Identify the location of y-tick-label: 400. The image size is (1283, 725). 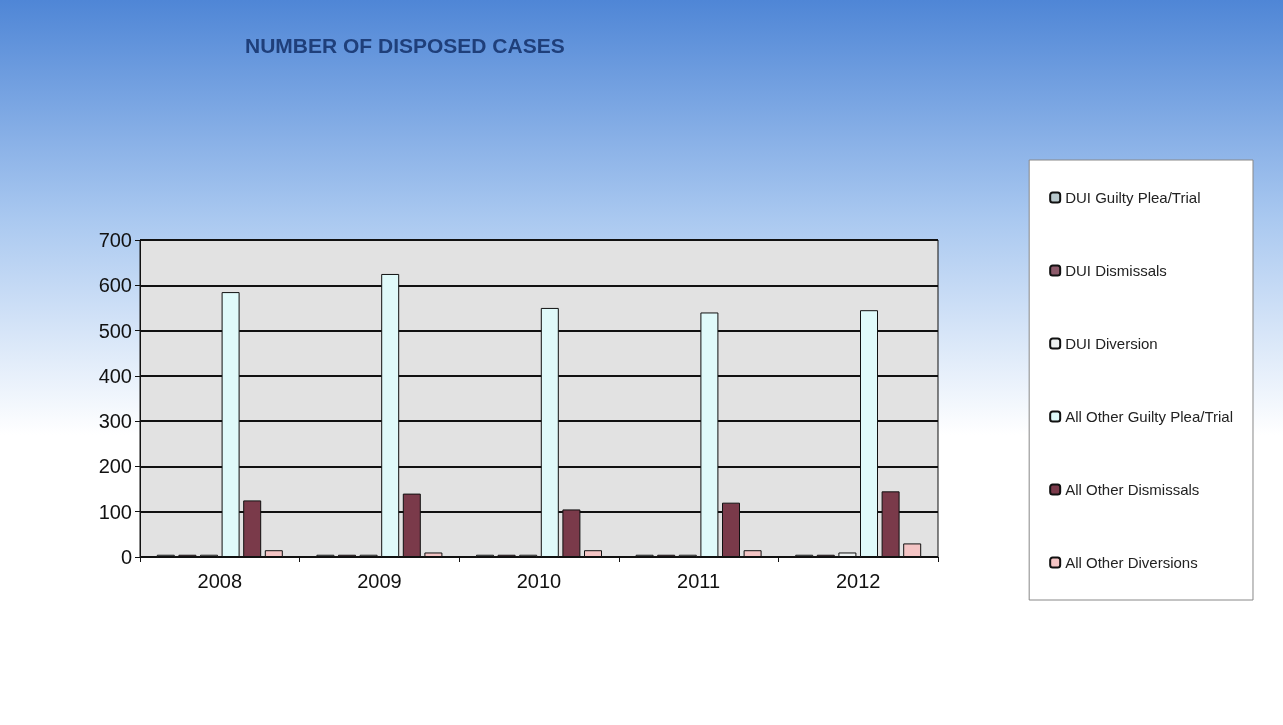
(115, 375).